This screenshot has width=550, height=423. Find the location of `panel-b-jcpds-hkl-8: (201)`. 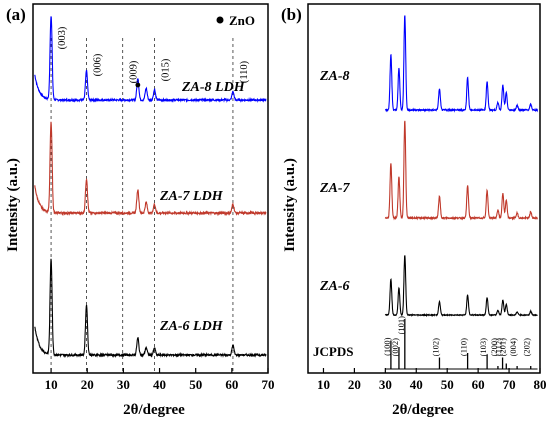

panel-b-jcpds-hkl-8: (201) is located at coordinates (502, 347).